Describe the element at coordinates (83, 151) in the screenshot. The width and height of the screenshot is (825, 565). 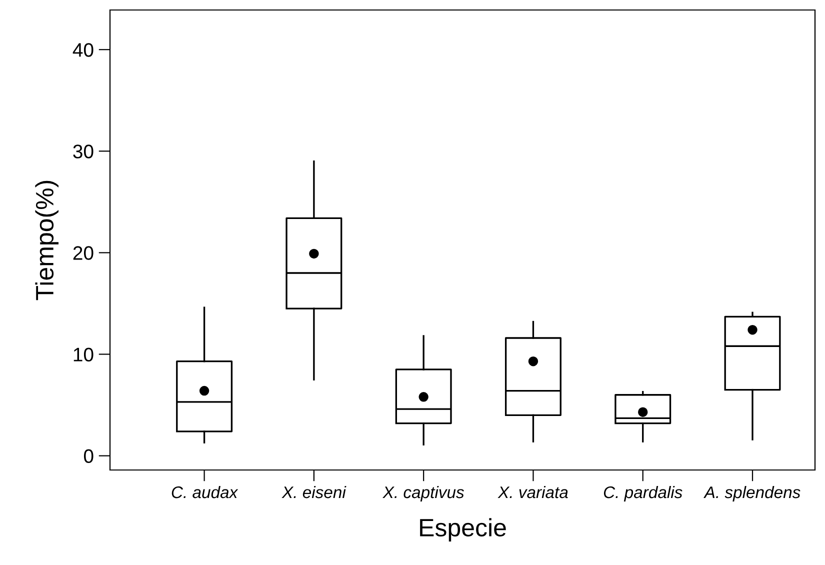
I see `y-tick-label: 30` at that location.